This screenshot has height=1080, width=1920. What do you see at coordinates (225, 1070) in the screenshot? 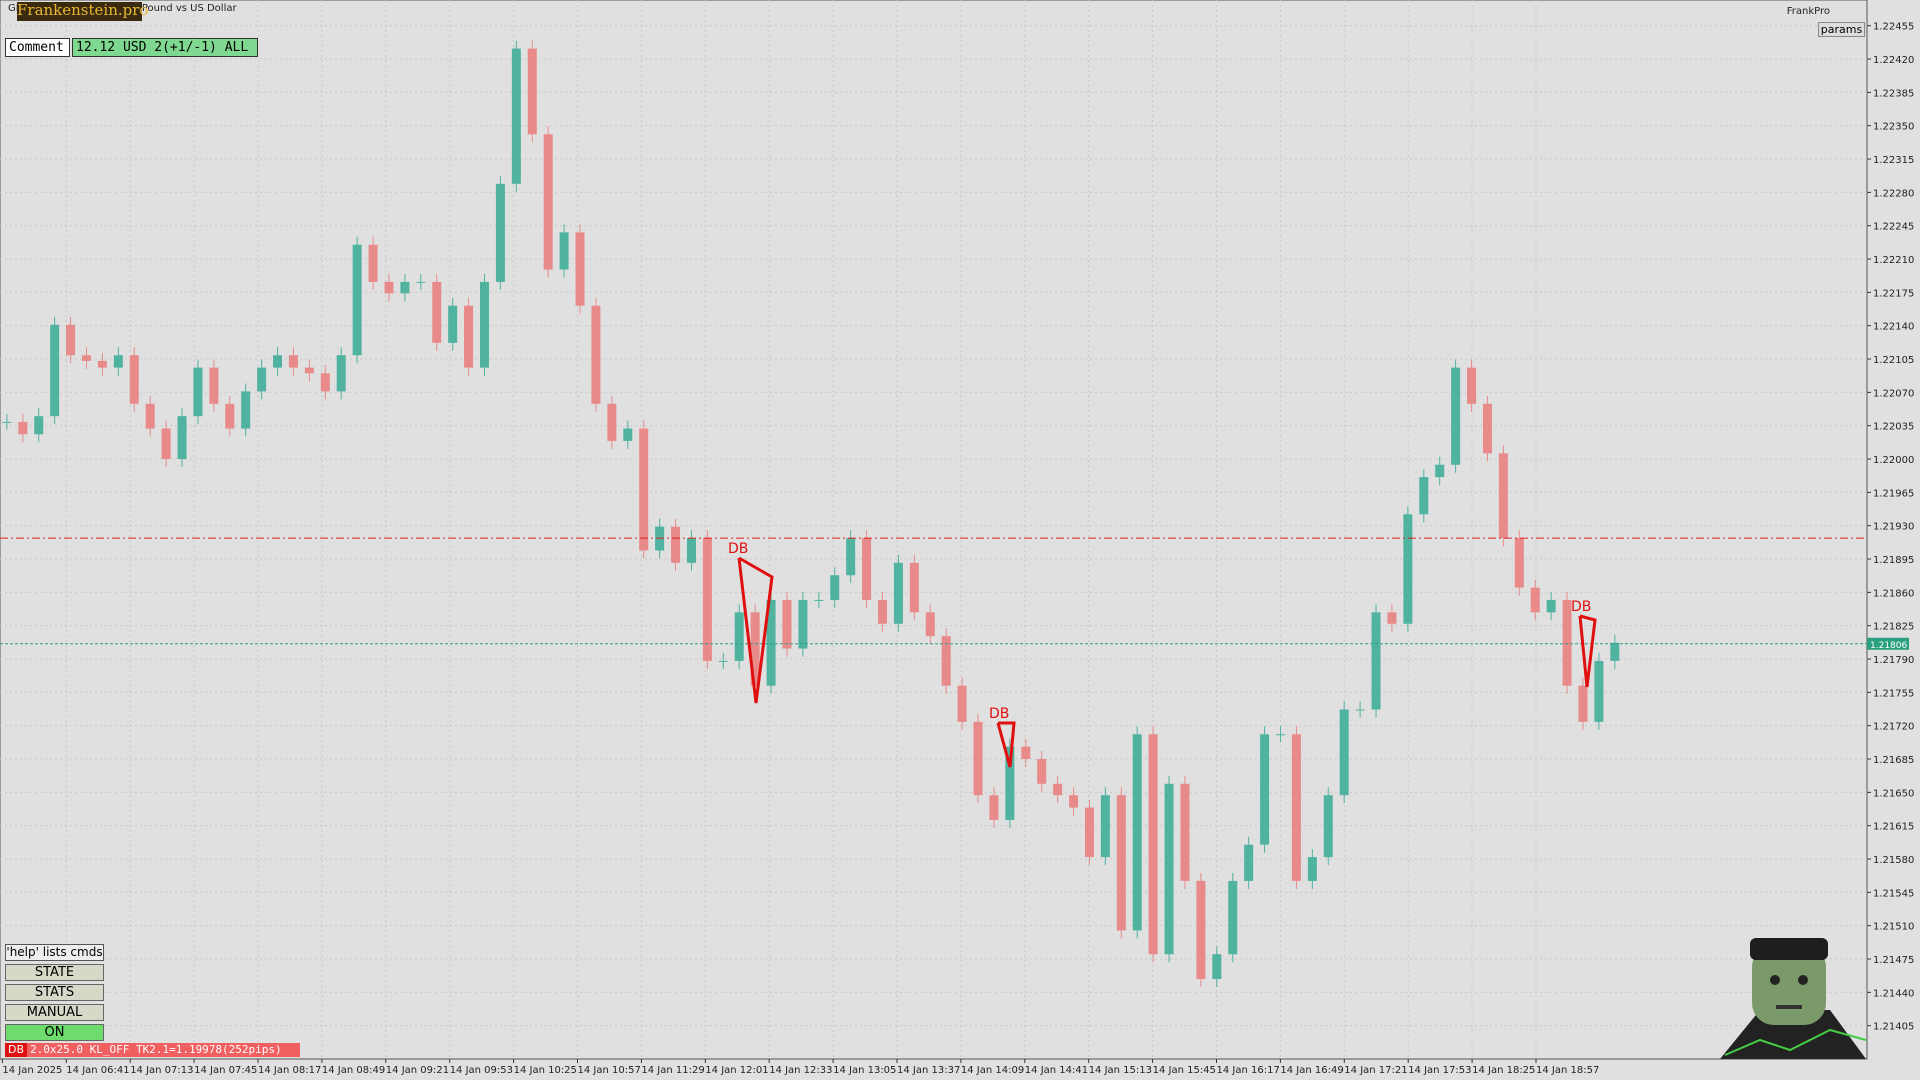
I see `x-tick-label: 14 Jan 07:45` at bounding box center [225, 1070].